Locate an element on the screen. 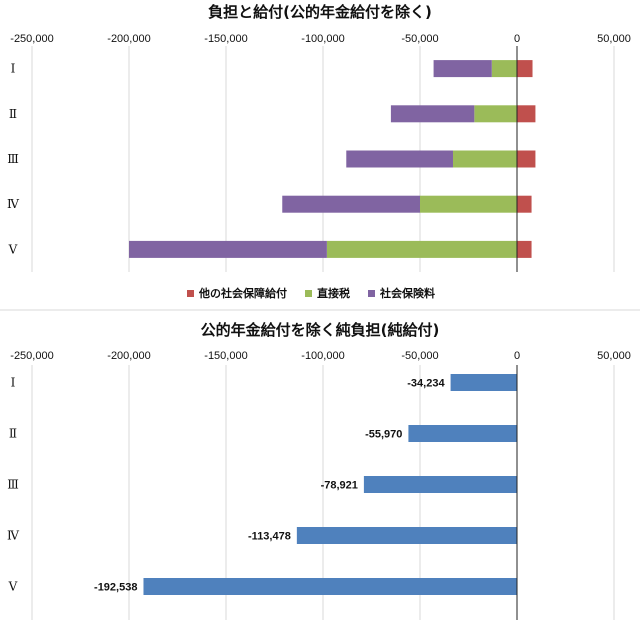 The image size is (640, 626). chart-2-categories: Ⅰ Ⅱ Ⅲ Ⅳ Ⅴ is located at coordinates (13, 485).